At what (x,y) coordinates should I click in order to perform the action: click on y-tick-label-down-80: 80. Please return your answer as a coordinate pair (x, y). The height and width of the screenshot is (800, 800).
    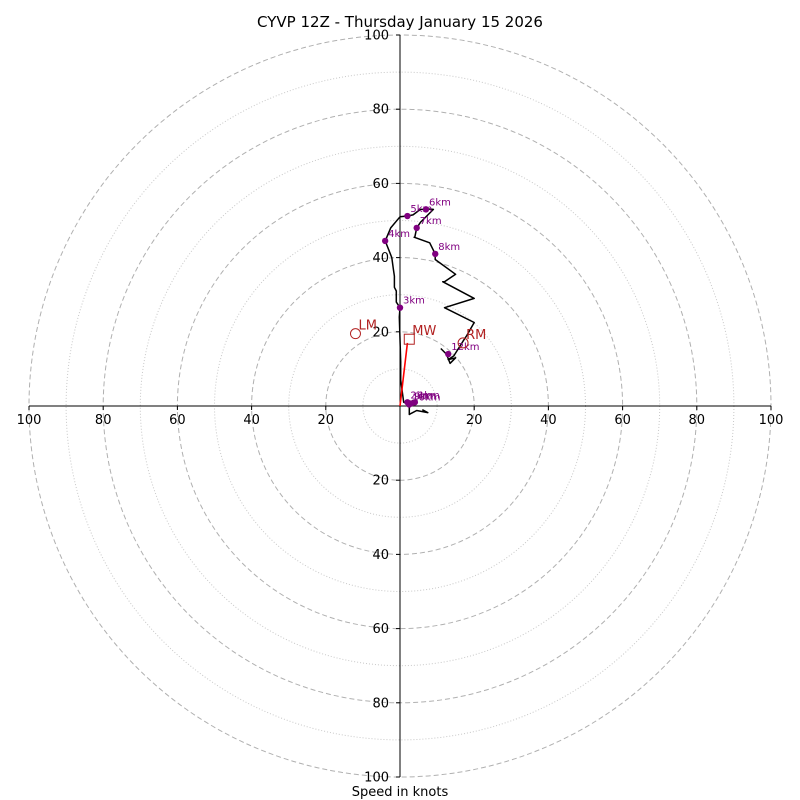
    Looking at the image, I should click on (380, 703).